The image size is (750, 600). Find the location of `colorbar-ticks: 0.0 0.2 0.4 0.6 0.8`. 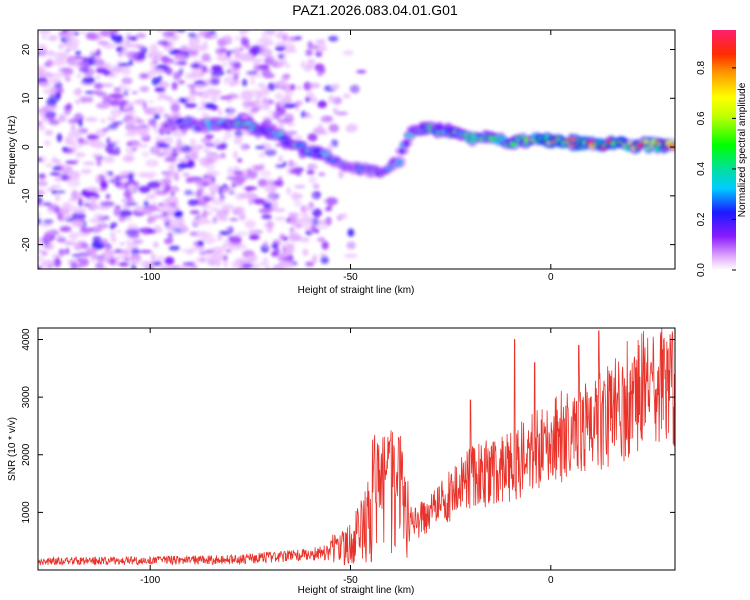

colorbar-ticks: 0.0 0.2 0.4 0.6 0.8 is located at coordinates (716, 169).